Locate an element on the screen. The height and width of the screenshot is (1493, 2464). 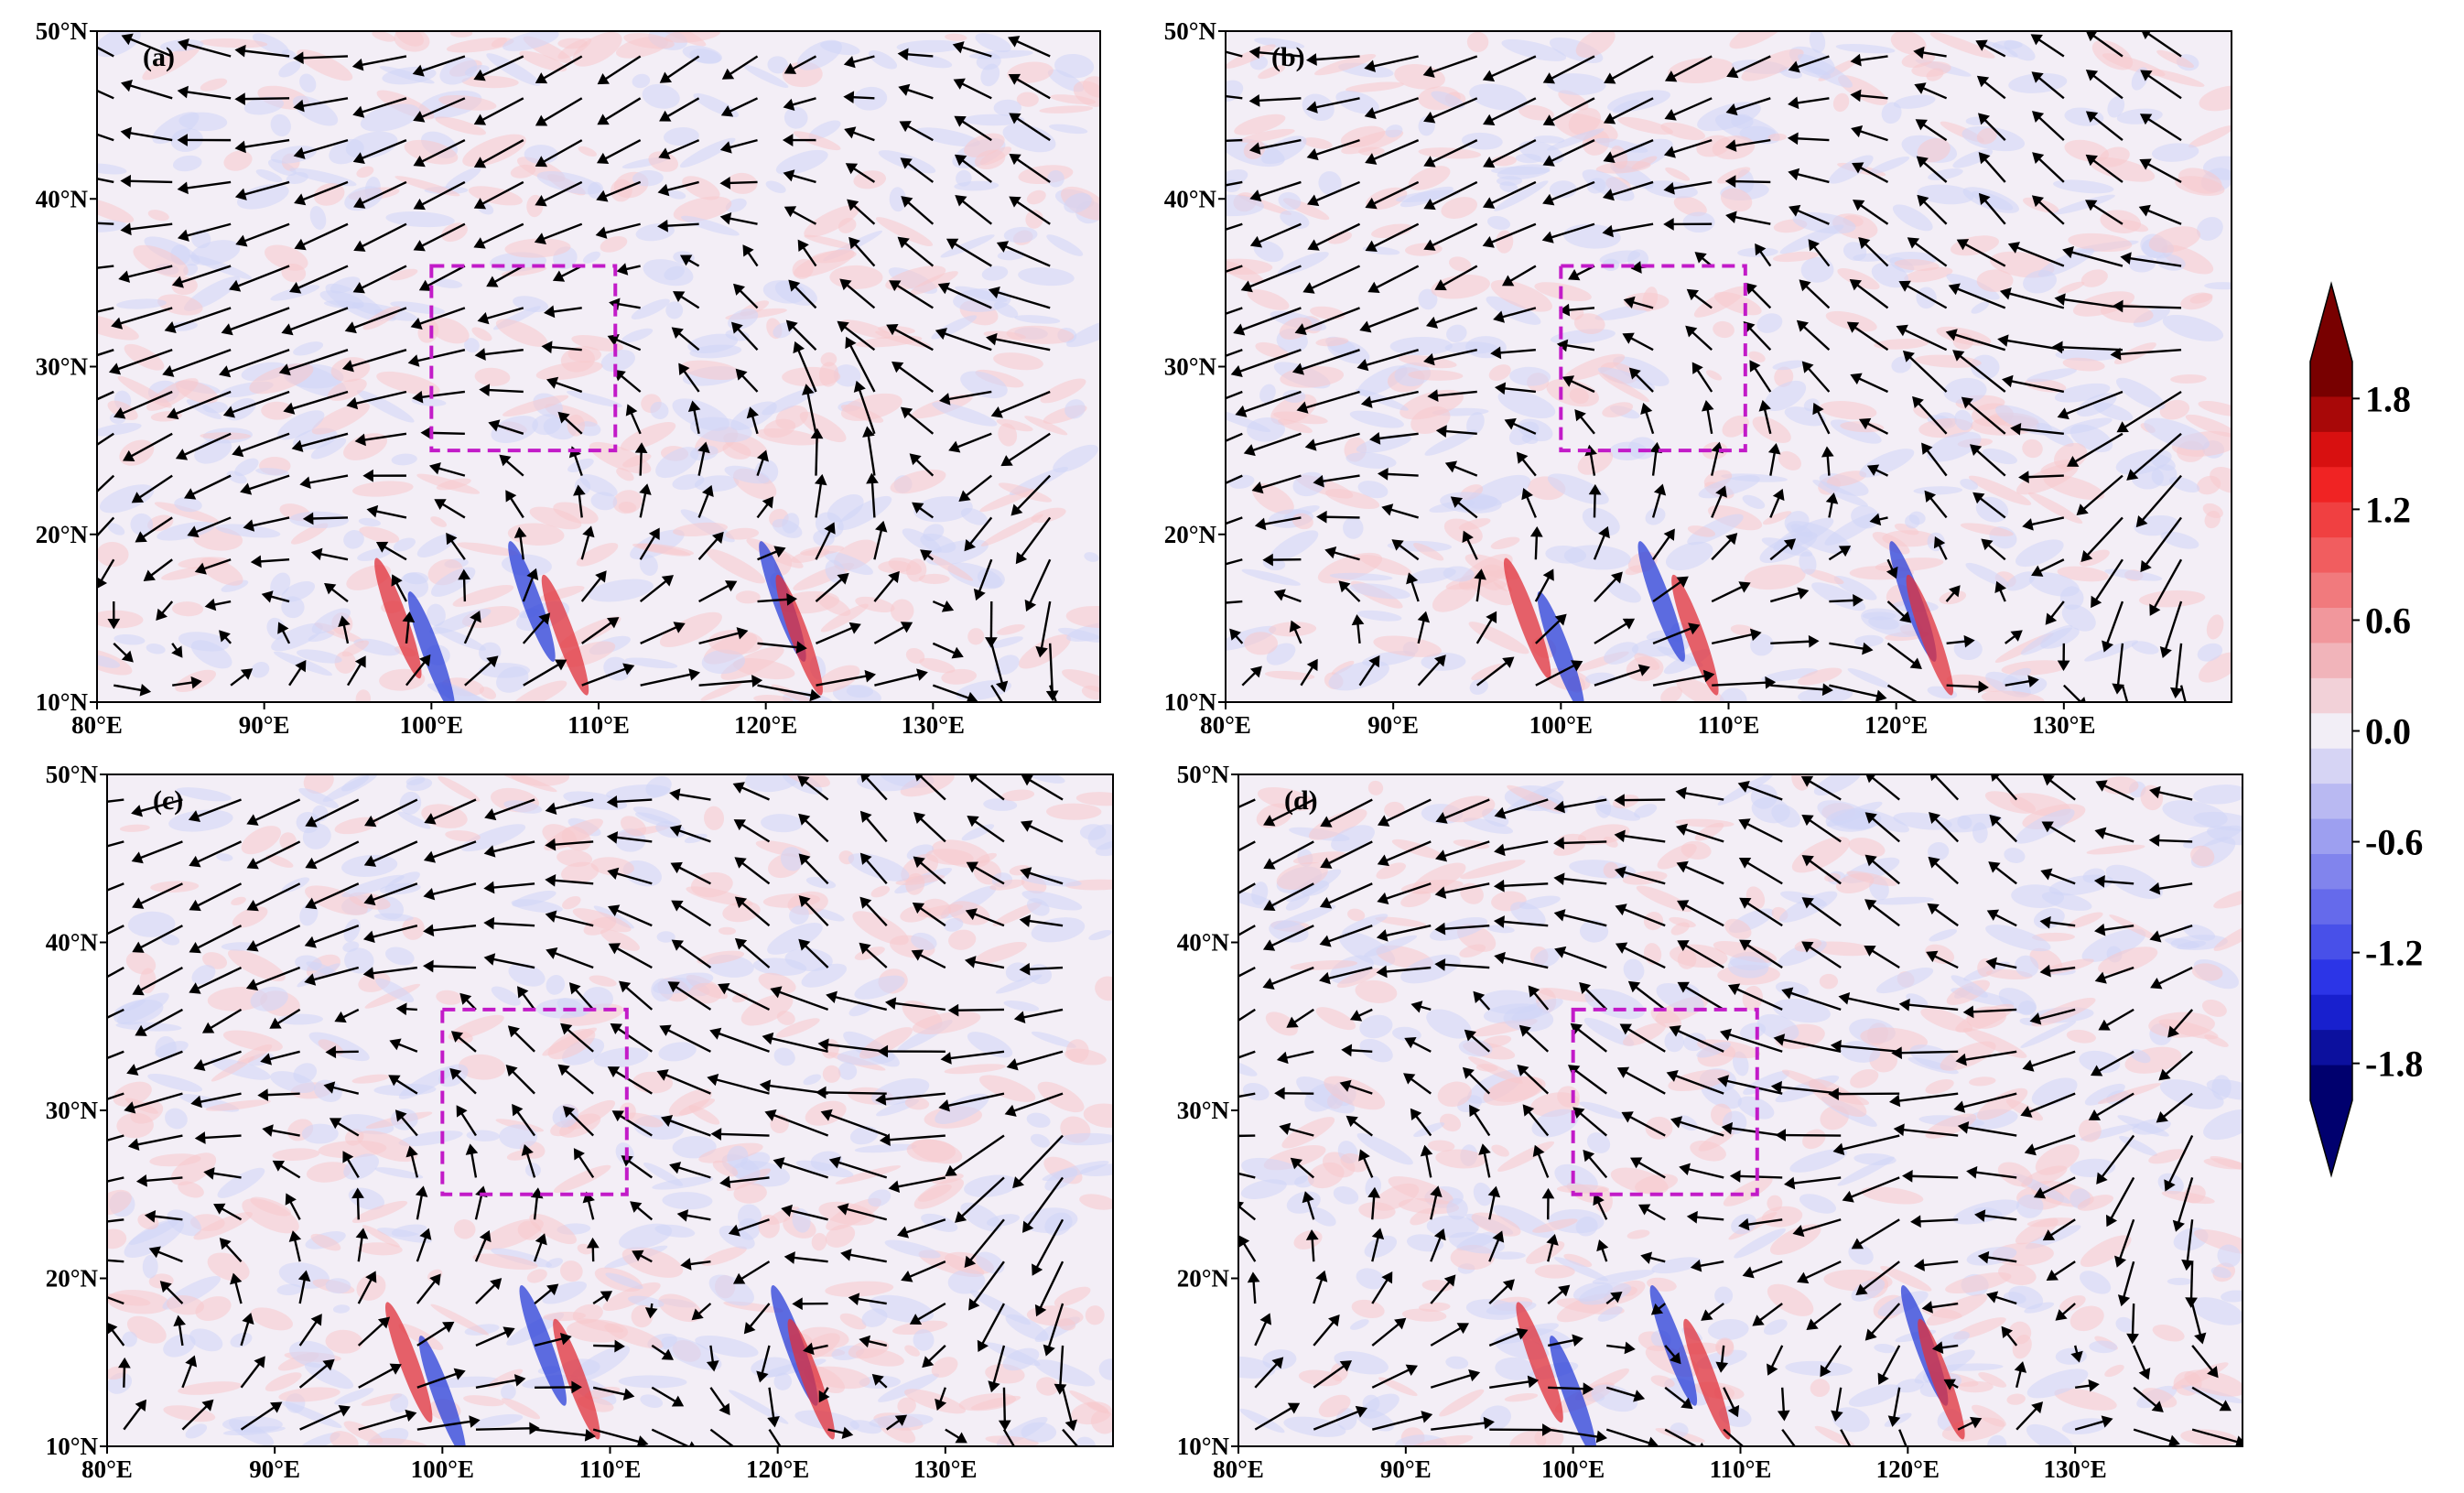
colorbar-extend-min is located at coordinates (2331, 1138).